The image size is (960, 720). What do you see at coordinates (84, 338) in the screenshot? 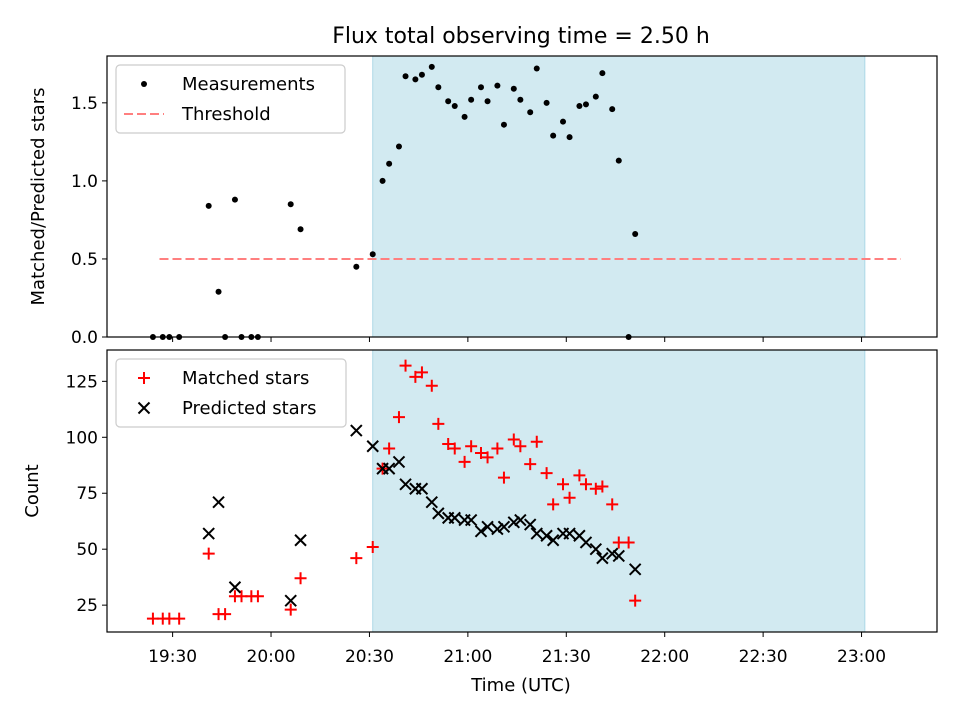
I see `y-tick-label: 0.0` at bounding box center [84, 338].